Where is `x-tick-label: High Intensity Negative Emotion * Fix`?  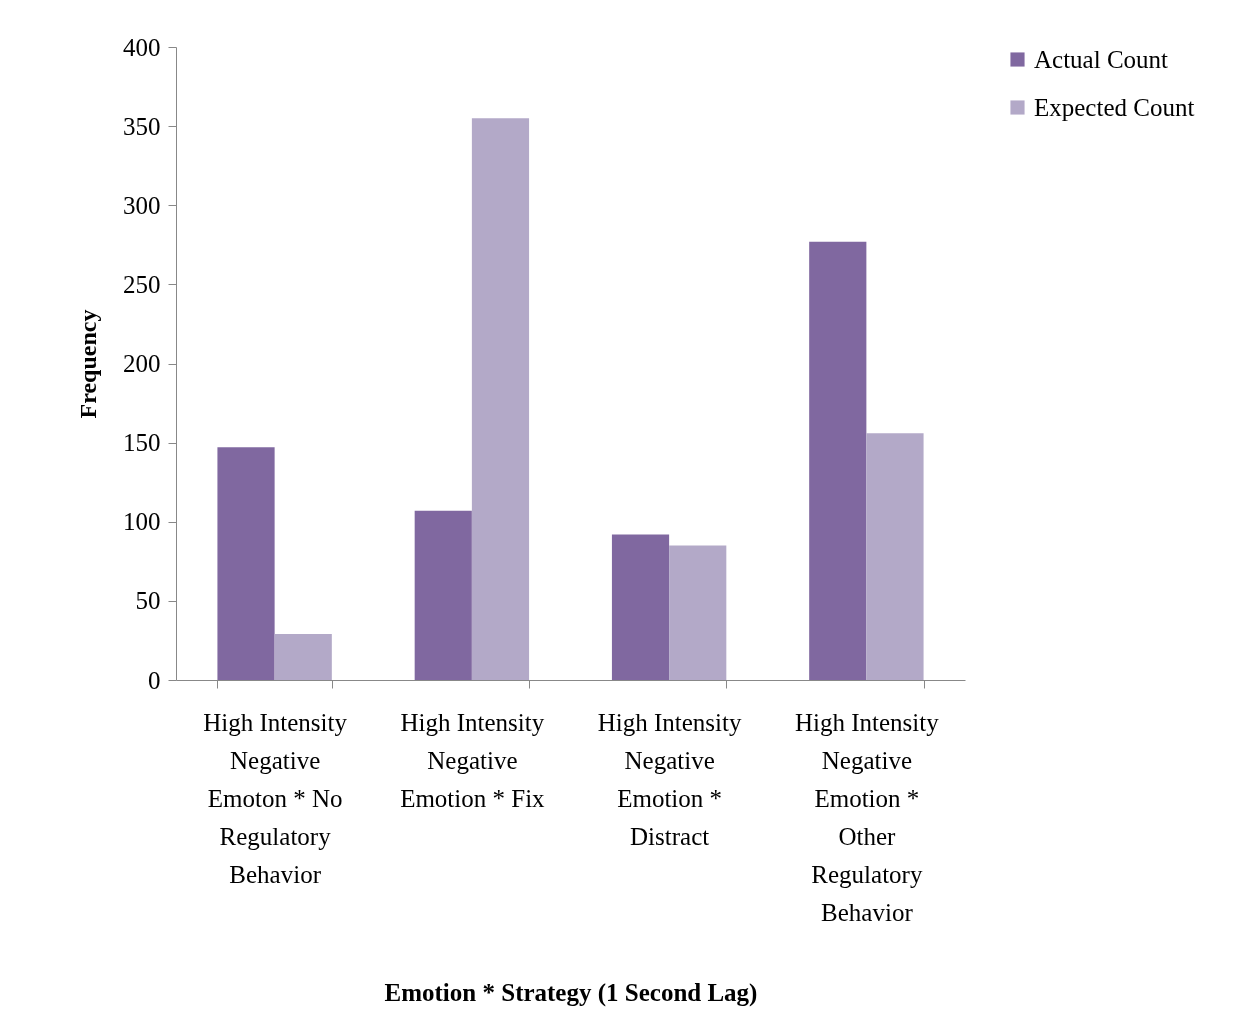
x-tick-label: High Intensity Negative Emotion * Fix is located at coordinates (473, 760).